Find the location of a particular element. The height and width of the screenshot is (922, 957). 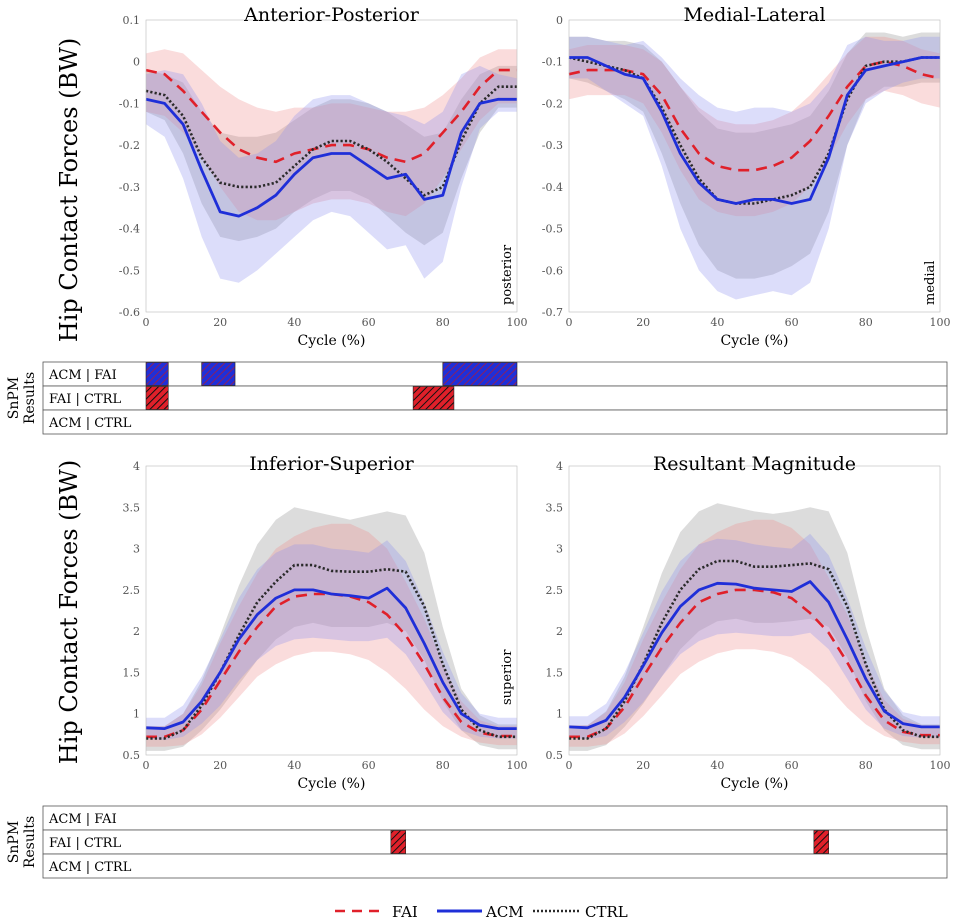

snpm-row-label: ACM | CTRL is located at coordinates (90, 867).